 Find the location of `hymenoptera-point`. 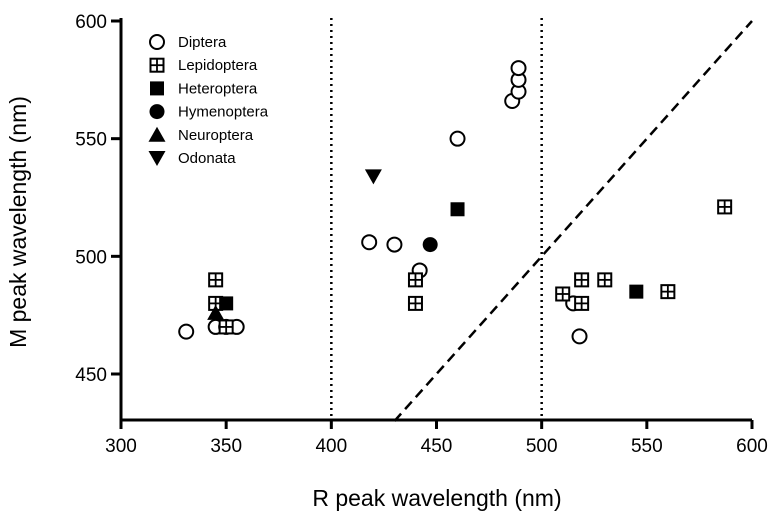

hymenoptera-point is located at coordinates (430, 245).